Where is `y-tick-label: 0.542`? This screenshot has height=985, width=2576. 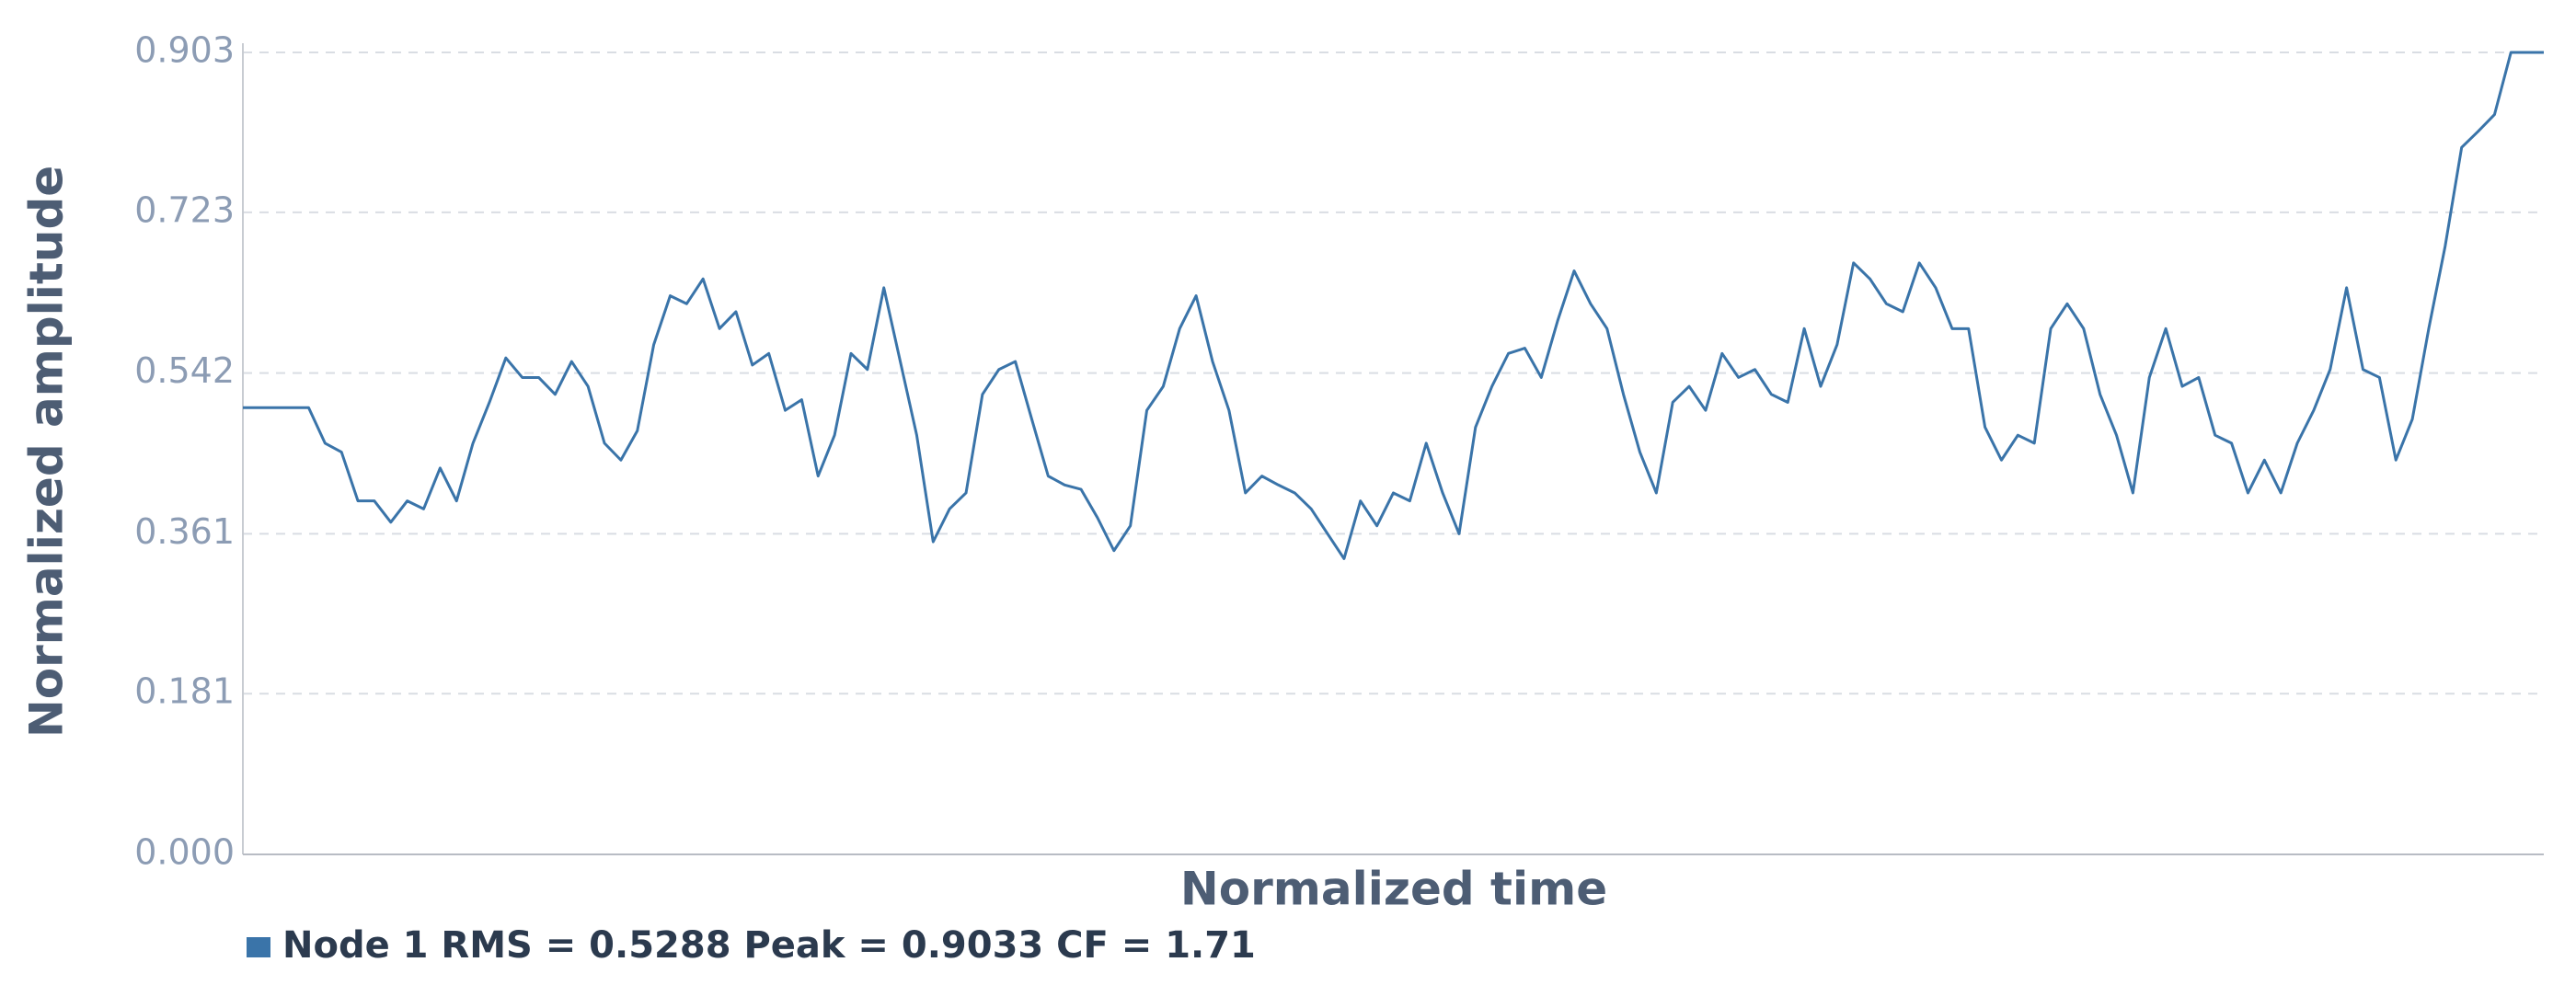 y-tick-label: 0.542 is located at coordinates (184, 370).